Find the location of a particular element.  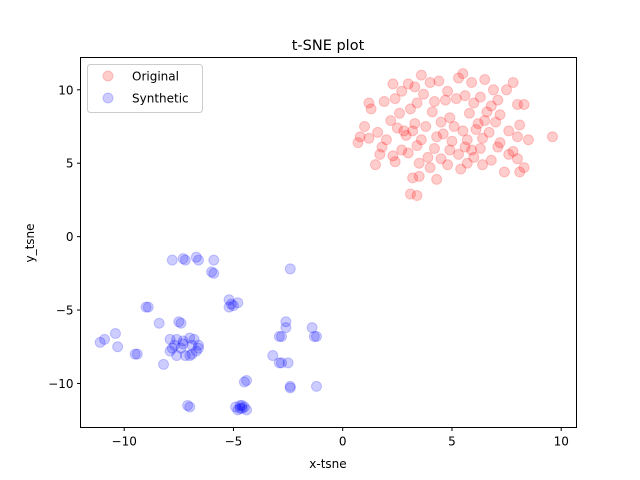

y-tick-label: 0 is located at coordinates (70, 237).